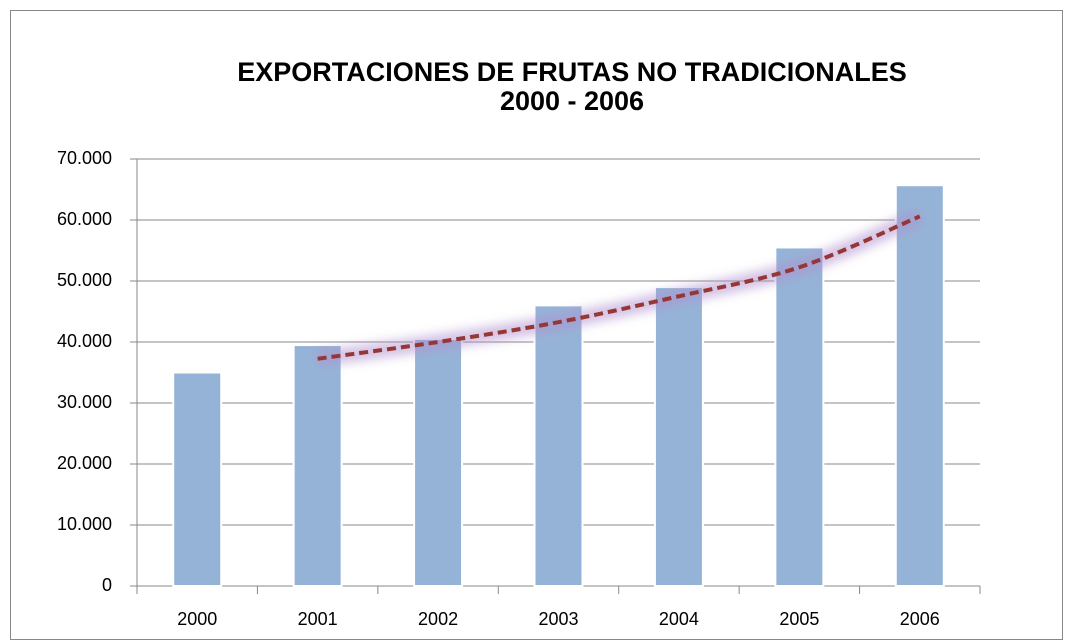 The height and width of the screenshot is (644, 1069). I want to click on x-tick-label: 2006, so click(920, 619).